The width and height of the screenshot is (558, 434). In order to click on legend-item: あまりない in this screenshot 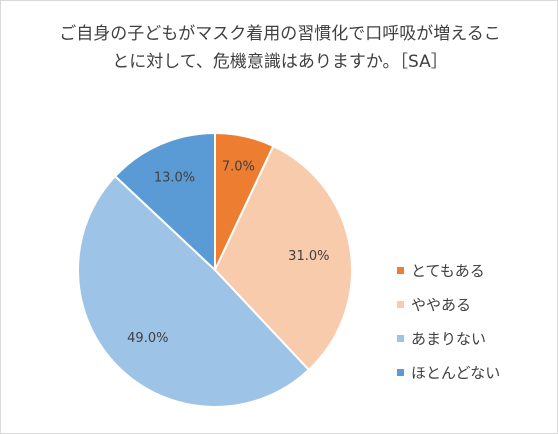, I will do `click(448, 338)`.